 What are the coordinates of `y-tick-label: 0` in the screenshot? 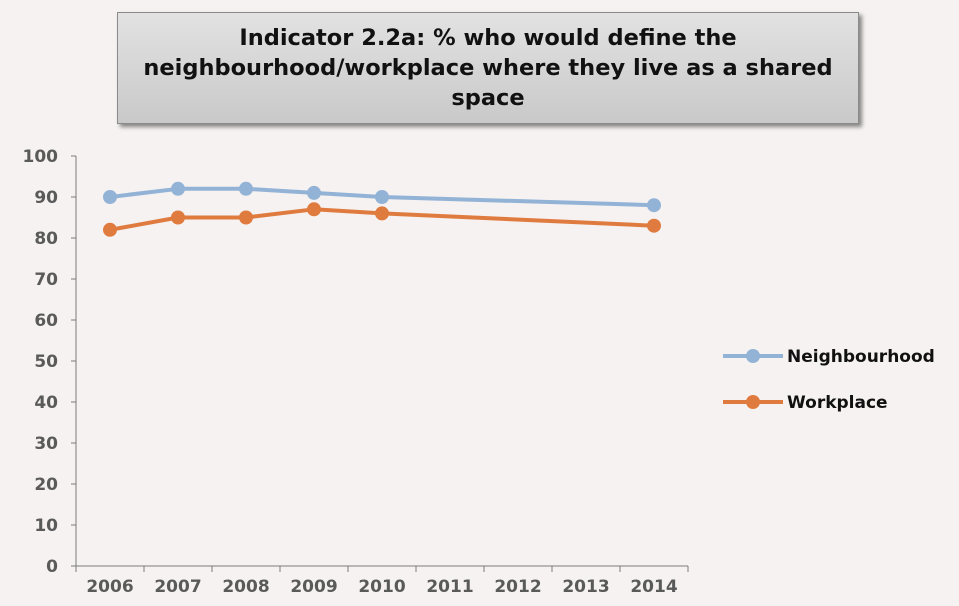 It's located at (52, 567).